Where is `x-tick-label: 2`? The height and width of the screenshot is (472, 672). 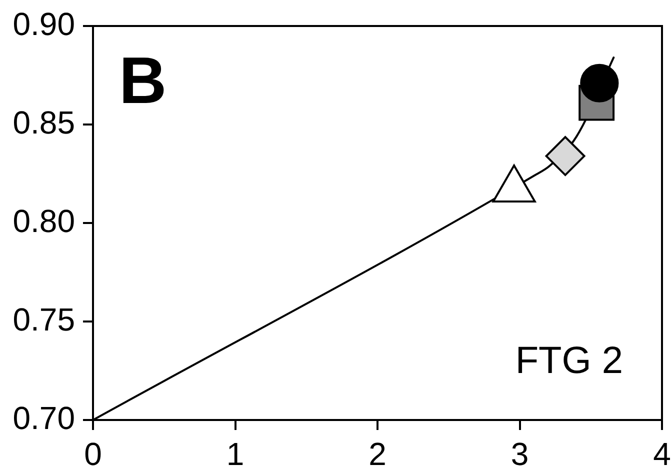 x-tick-label: 2 is located at coordinates (377, 454).